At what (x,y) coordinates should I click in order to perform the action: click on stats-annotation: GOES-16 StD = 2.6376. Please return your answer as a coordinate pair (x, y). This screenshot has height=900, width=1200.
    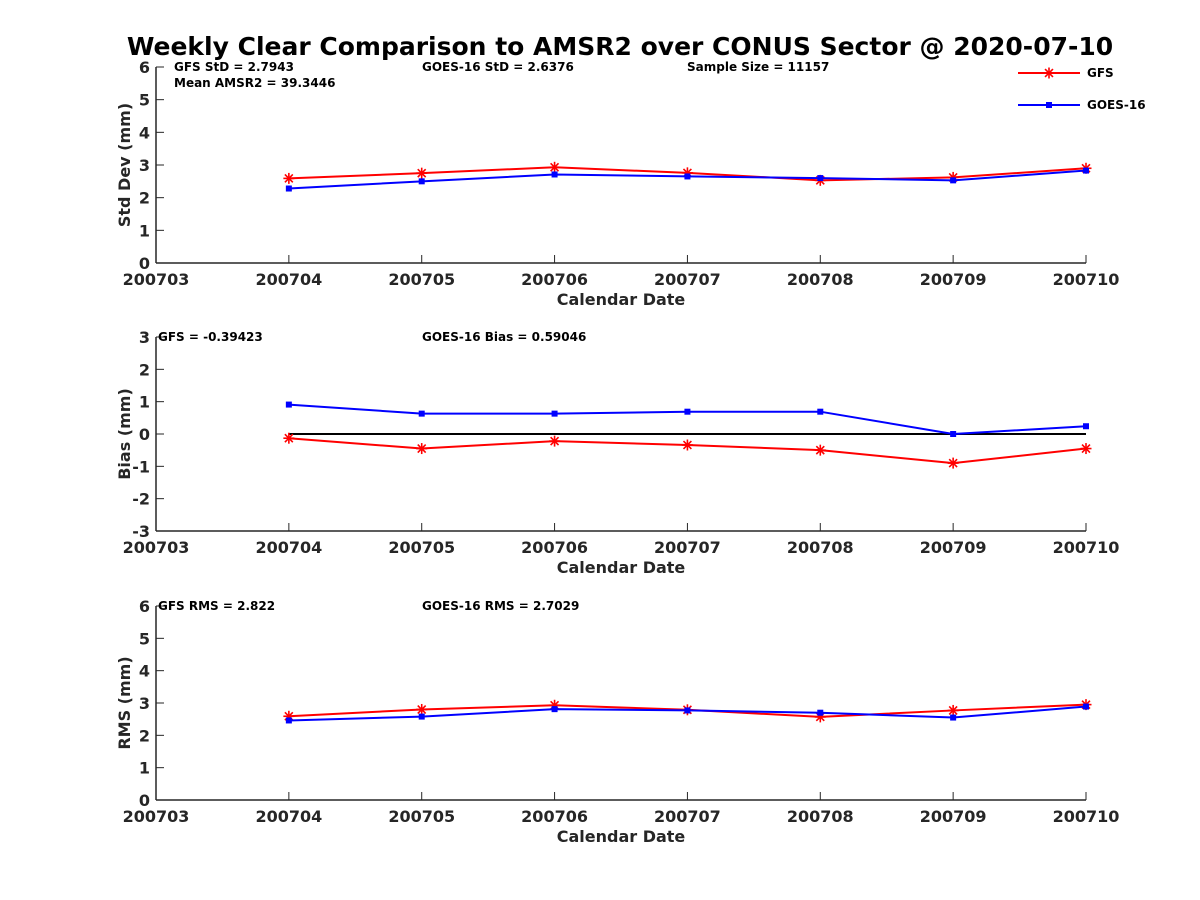
    Looking at the image, I should click on (498, 67).